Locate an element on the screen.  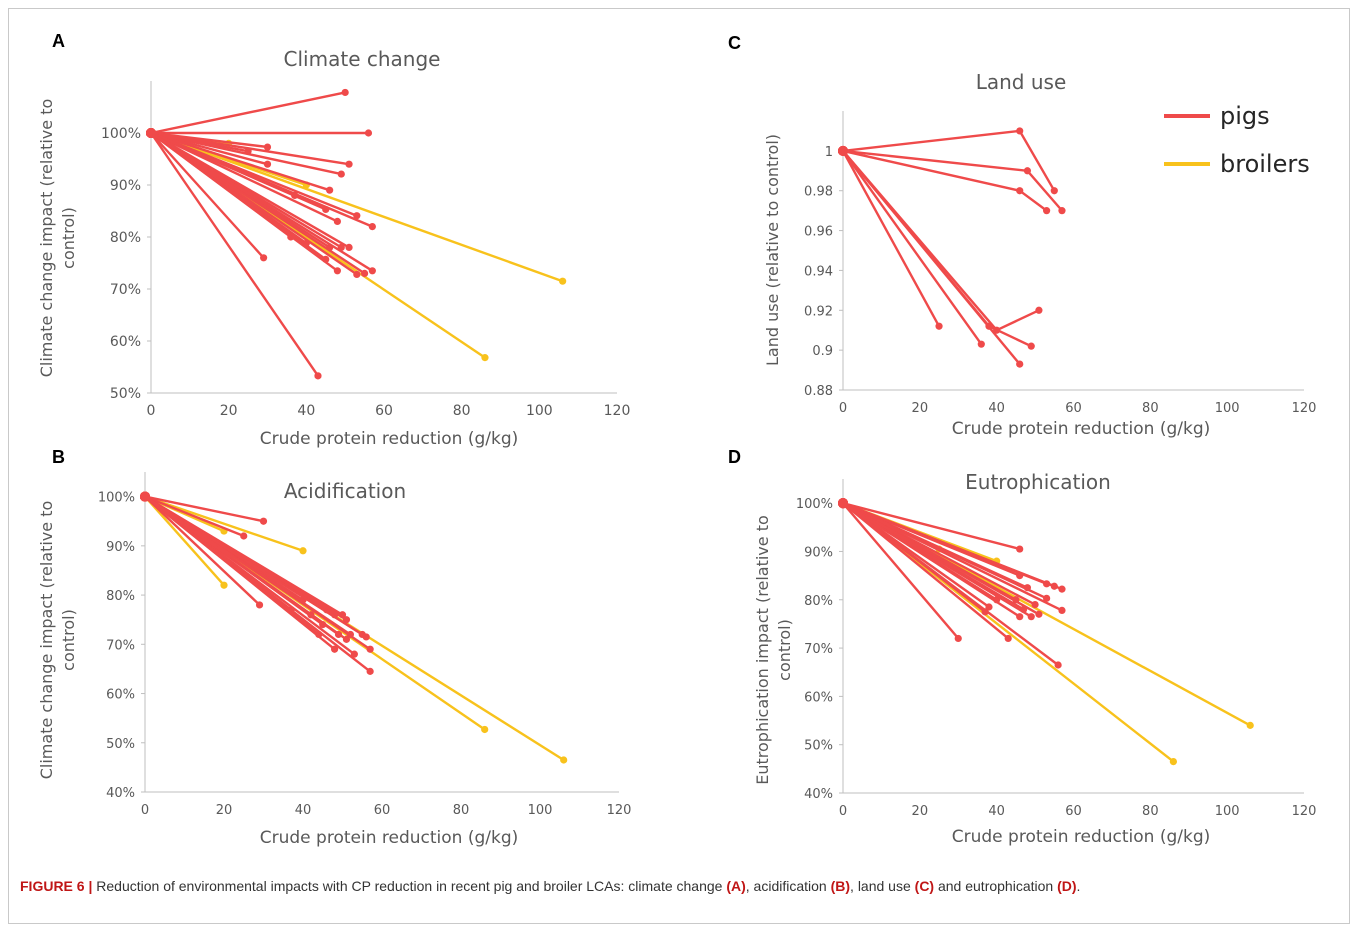
panel-letter-c: C is located at coordinates (734, 43).